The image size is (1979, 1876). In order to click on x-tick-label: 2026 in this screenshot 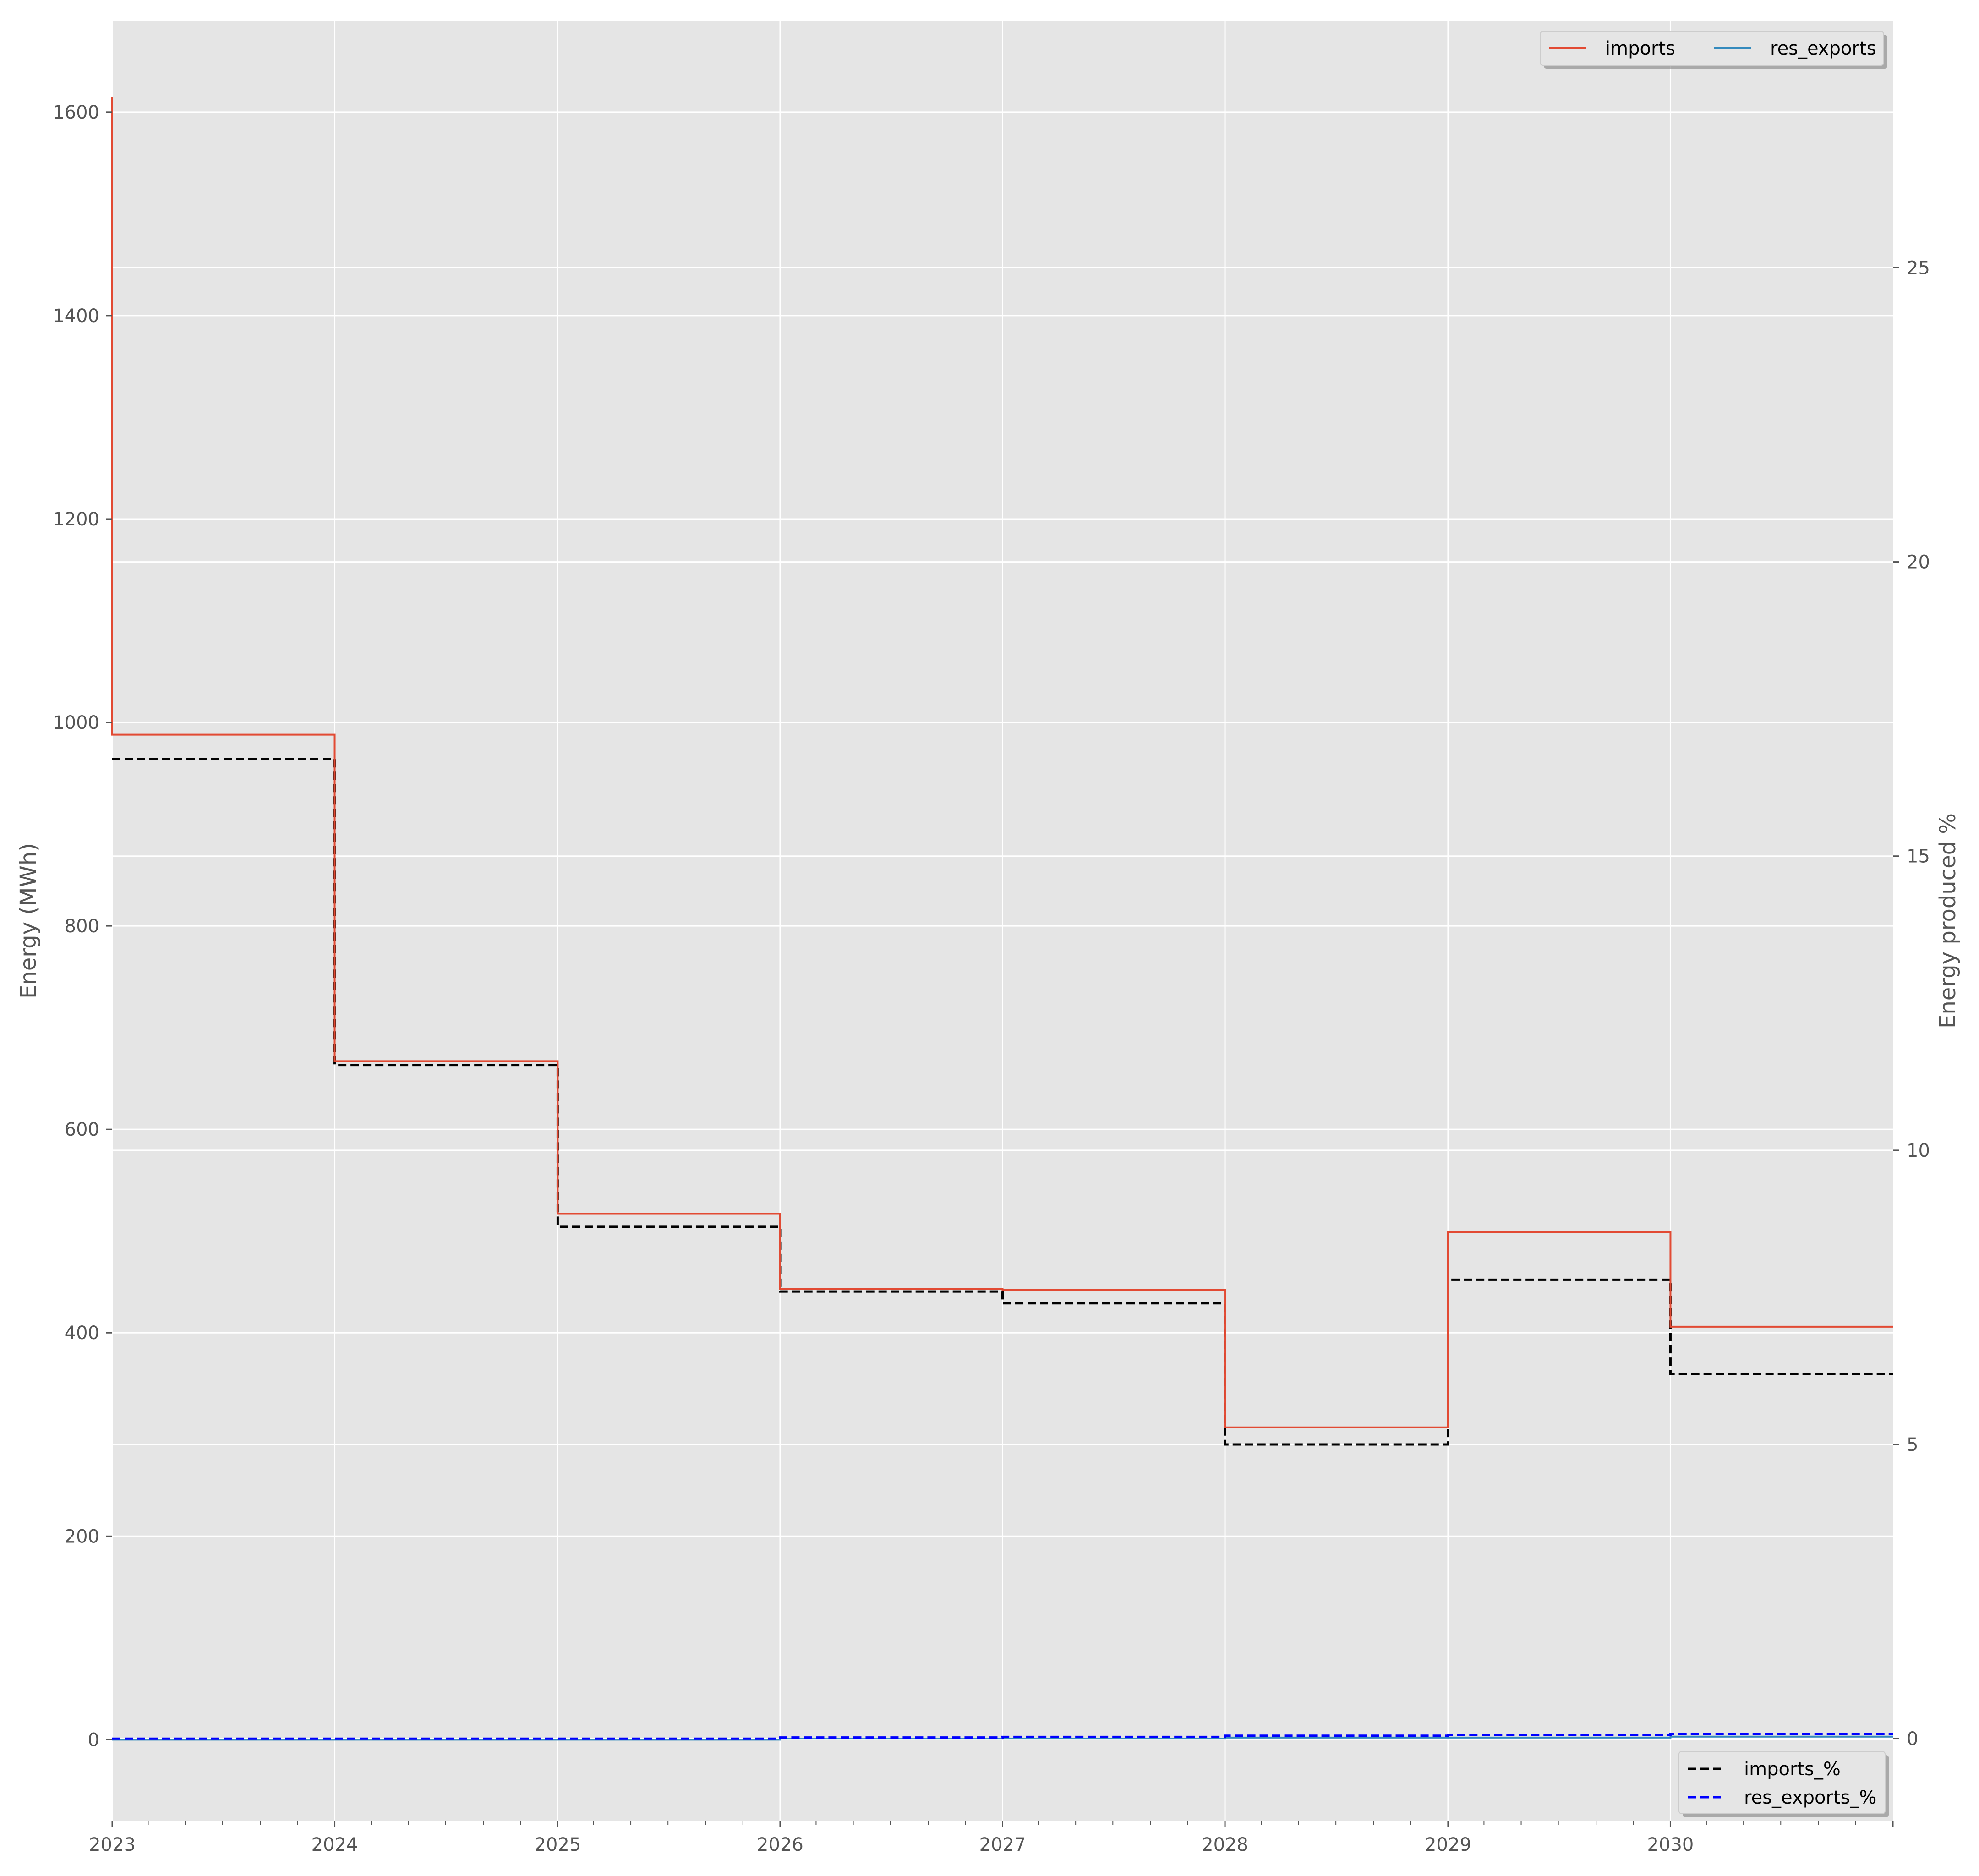, I will do `click(780, 1844)`.